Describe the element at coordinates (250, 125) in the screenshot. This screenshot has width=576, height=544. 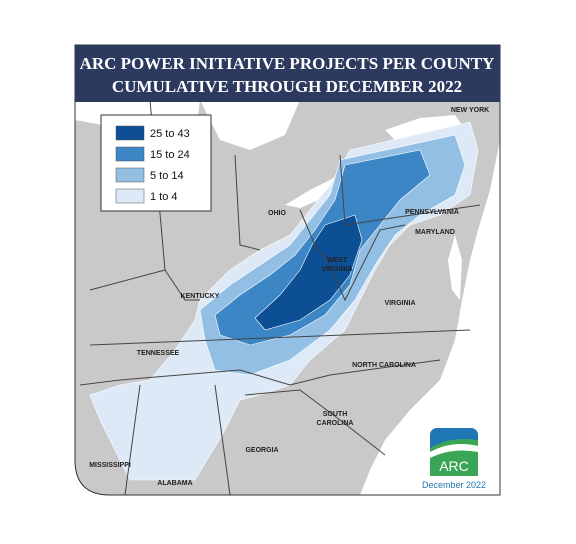
I see `lake-huron` at that location.